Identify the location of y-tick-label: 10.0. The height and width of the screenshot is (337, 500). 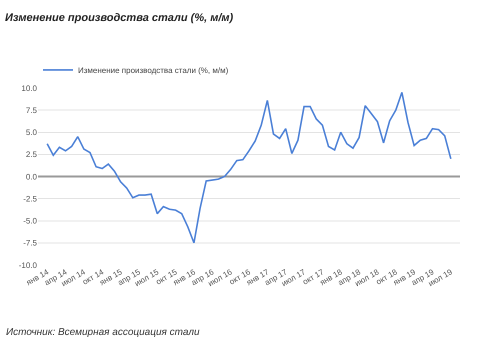
(29, 88).